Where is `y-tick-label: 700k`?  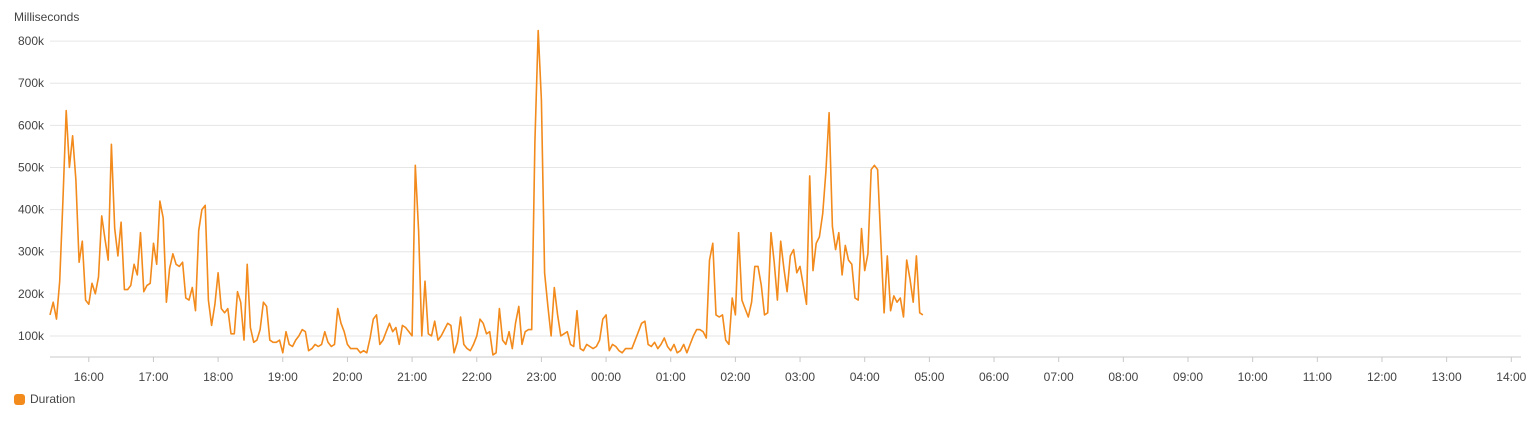
y-tick-label: 700k is located at coordinates (31, 83).